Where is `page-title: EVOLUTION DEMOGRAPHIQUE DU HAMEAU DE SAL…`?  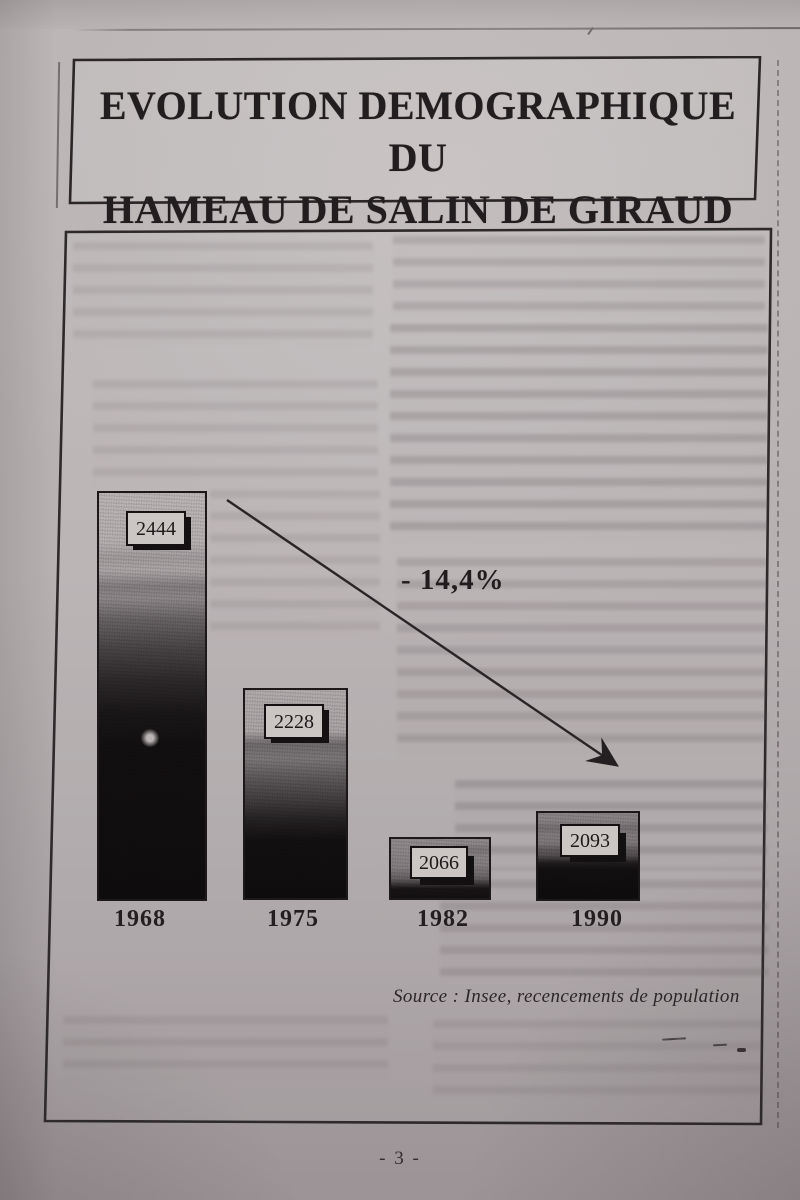 page-title: EVOLUTION DEMOGRAPHIQUE DU HAMEAU DE SAL… is located at coordinates (418, 158).